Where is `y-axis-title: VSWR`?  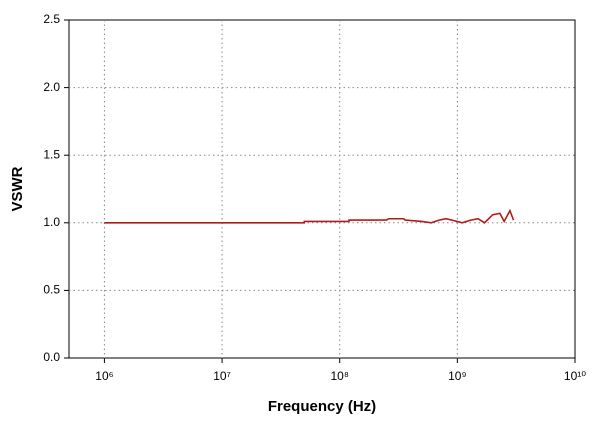
y-axis-title: VSWR is located at coordinates (17, 188).